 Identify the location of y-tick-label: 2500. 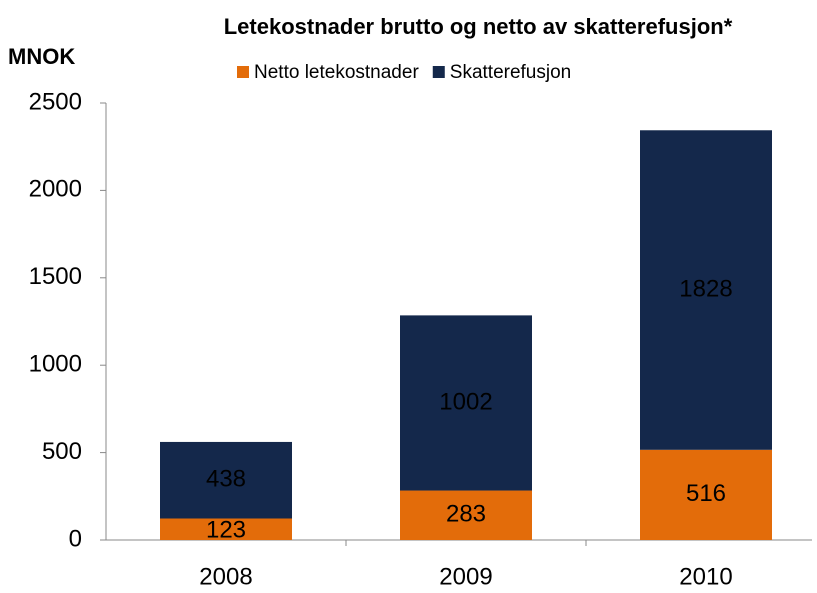
(55, 101).